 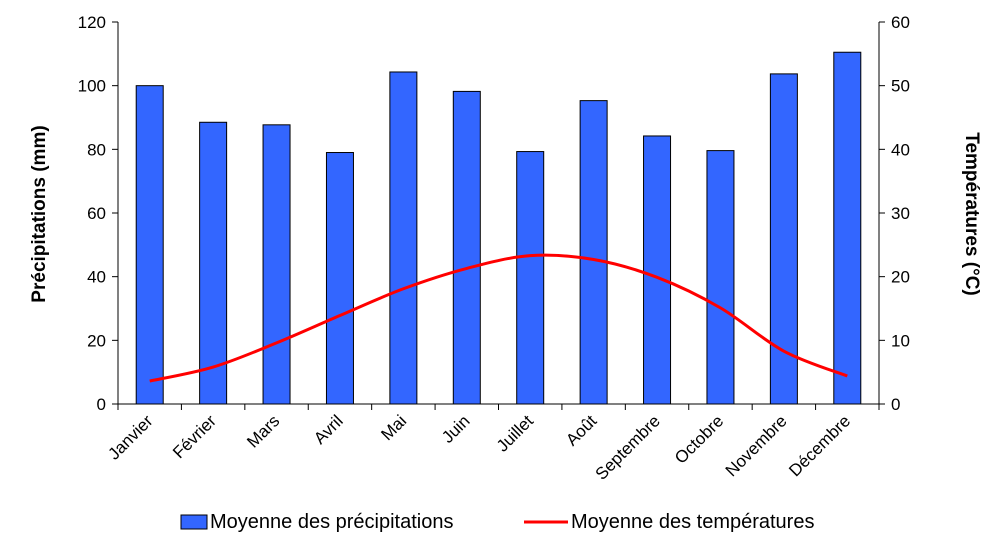 What do you see at coordinates (692, 522) in the screenshot?
I see `legend-label-temperatures: Moyenne des températures` at bounding box center [692, 522].